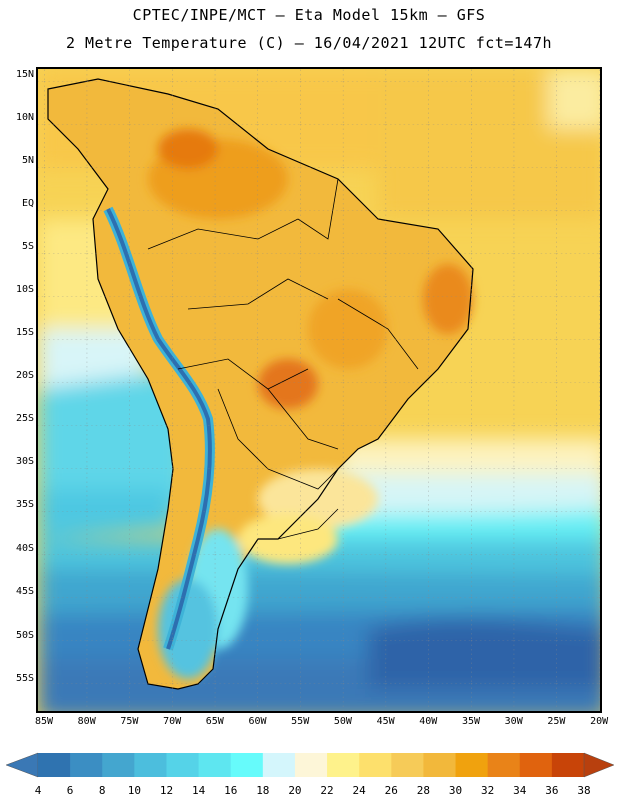  Describe the element at coordinates (24, 591) in the screenshot. I see `latitude-label: 45S` at that location.